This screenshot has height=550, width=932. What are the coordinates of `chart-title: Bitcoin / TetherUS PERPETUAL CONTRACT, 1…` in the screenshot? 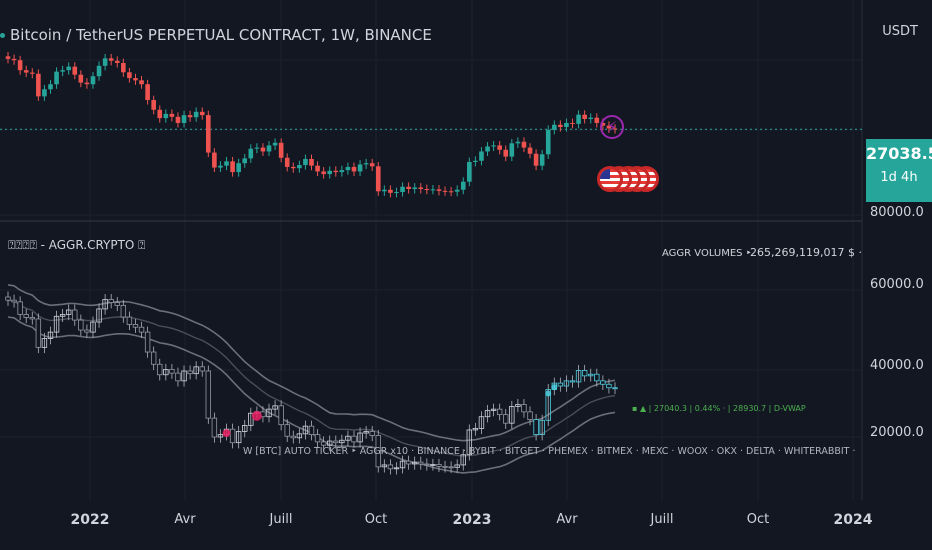 It's located at (221, 35).